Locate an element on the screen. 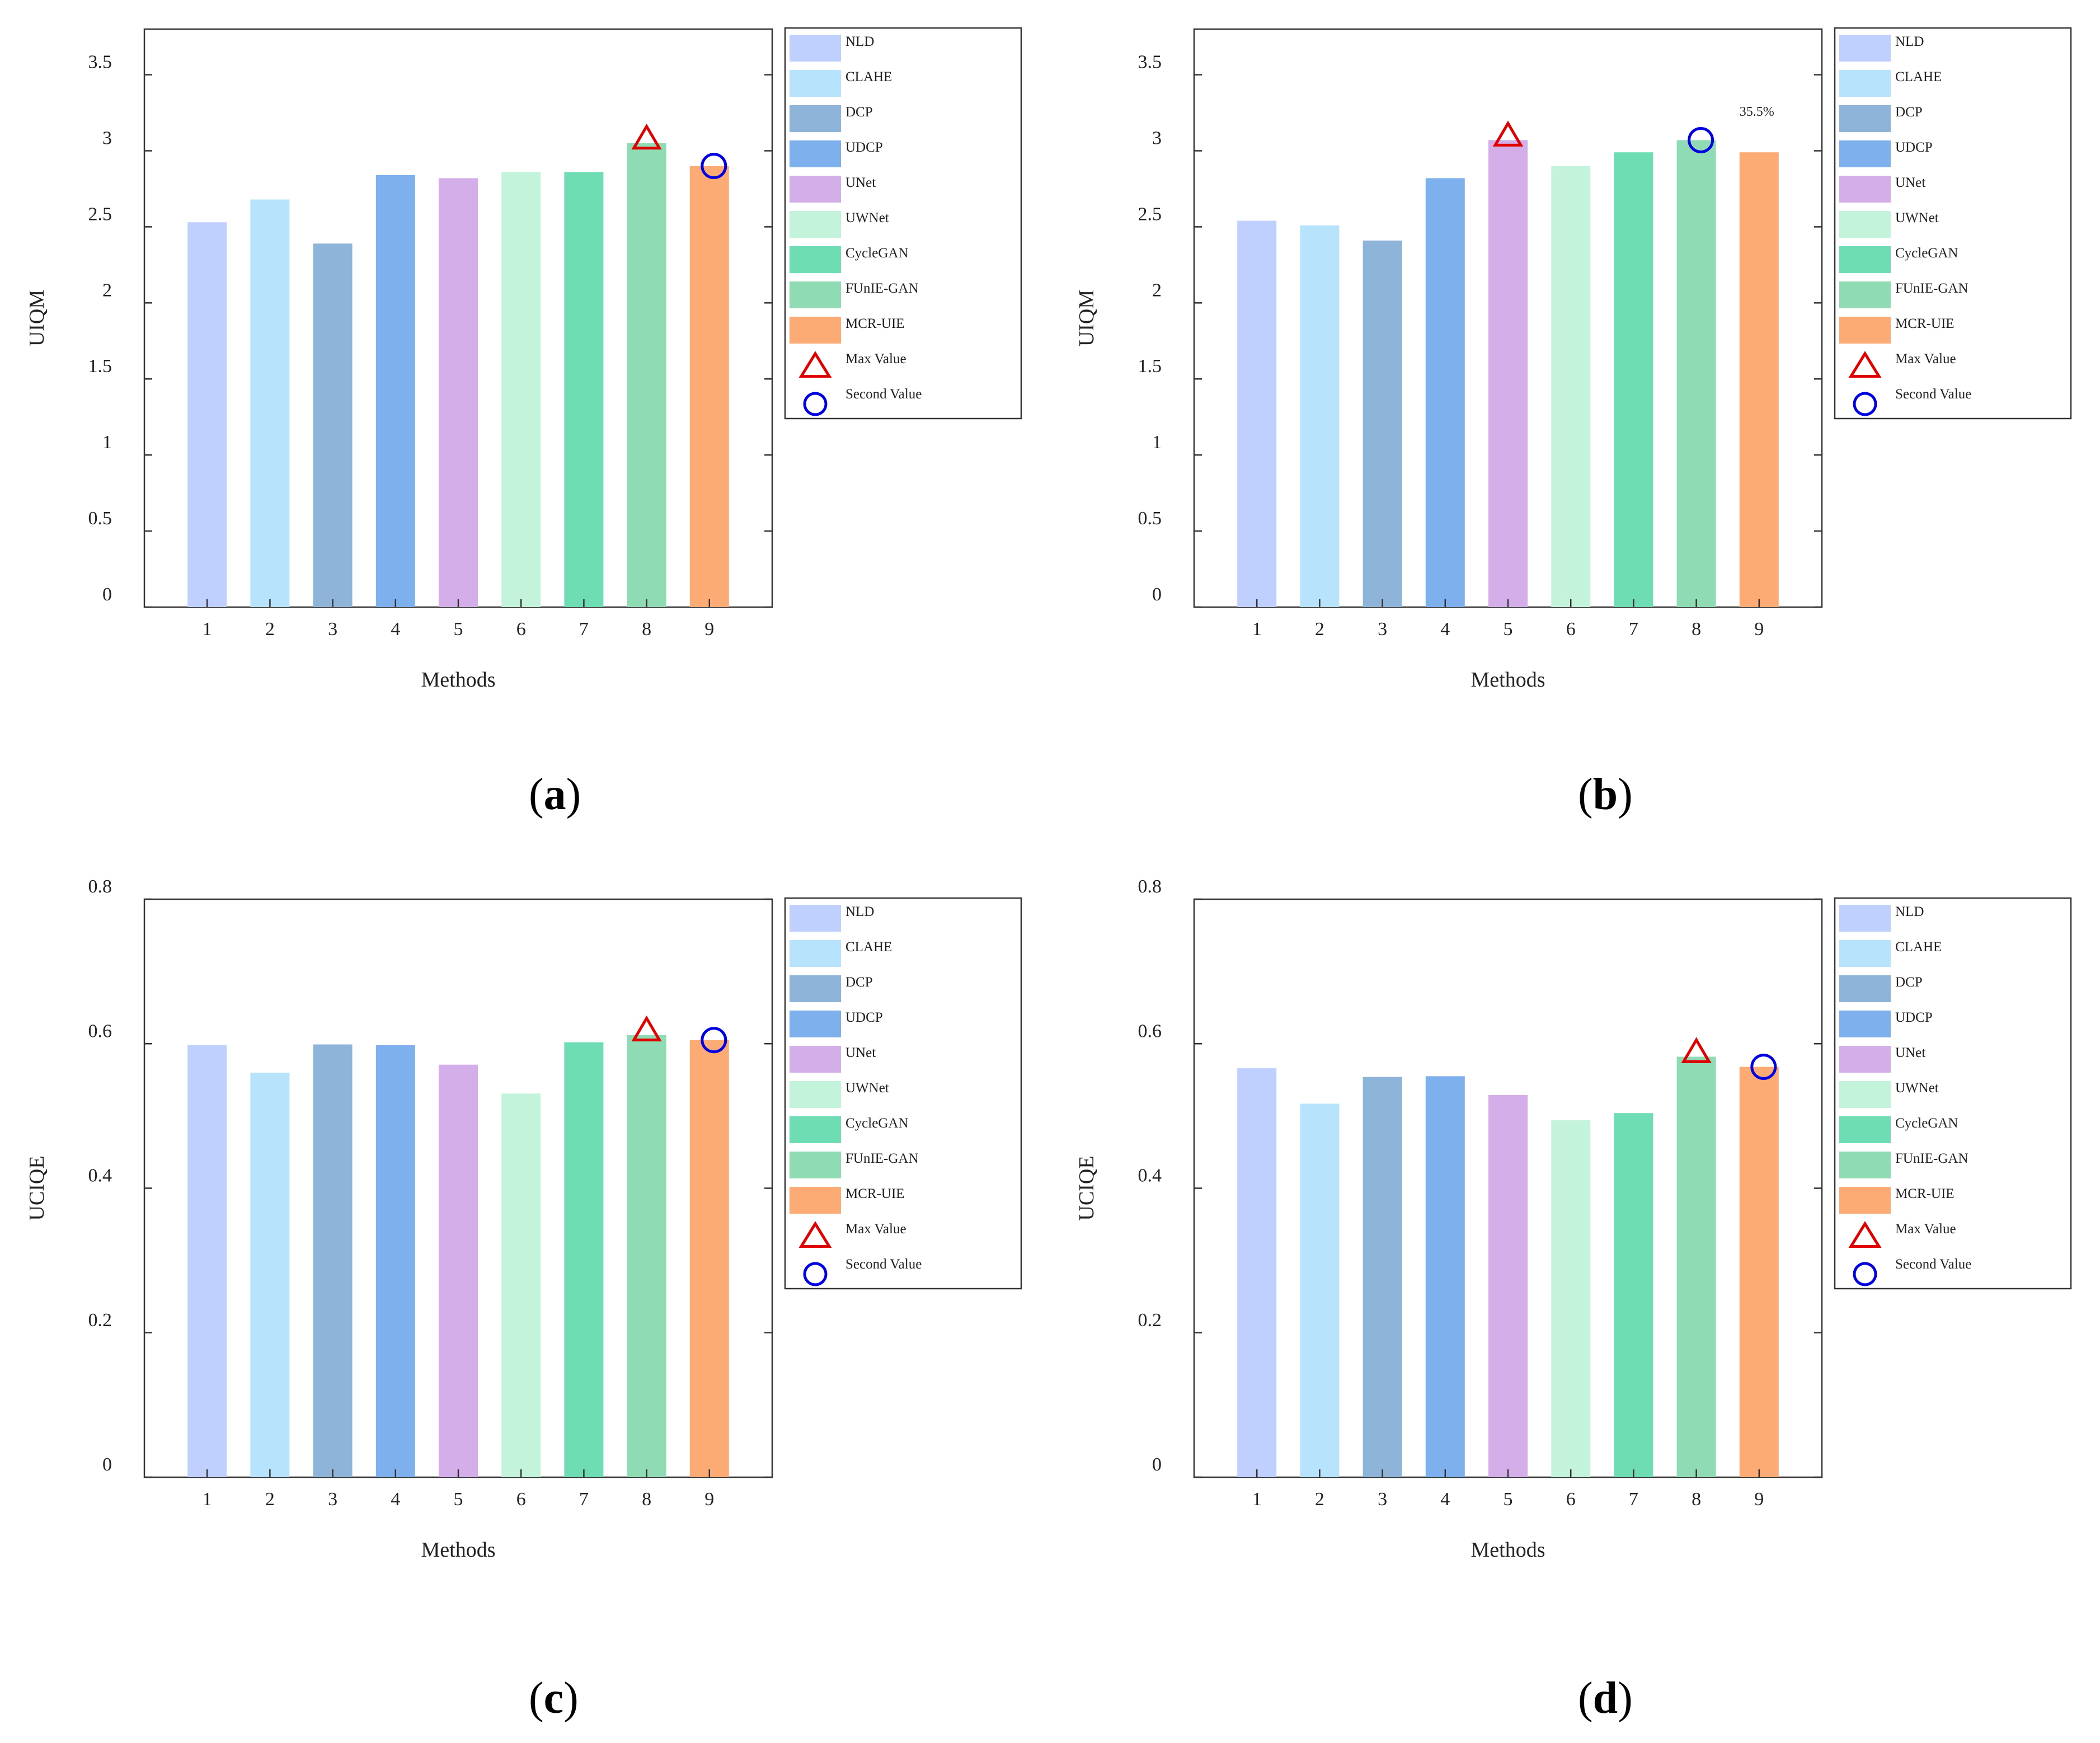  legend-label: CLAHE is located at coordinates (869, 76).